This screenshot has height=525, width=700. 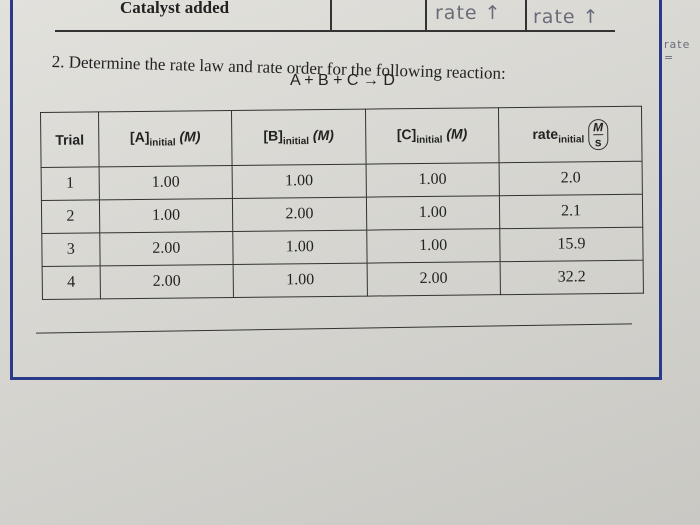 I want to click on table-cell: 1, so click(x=70, y=183).